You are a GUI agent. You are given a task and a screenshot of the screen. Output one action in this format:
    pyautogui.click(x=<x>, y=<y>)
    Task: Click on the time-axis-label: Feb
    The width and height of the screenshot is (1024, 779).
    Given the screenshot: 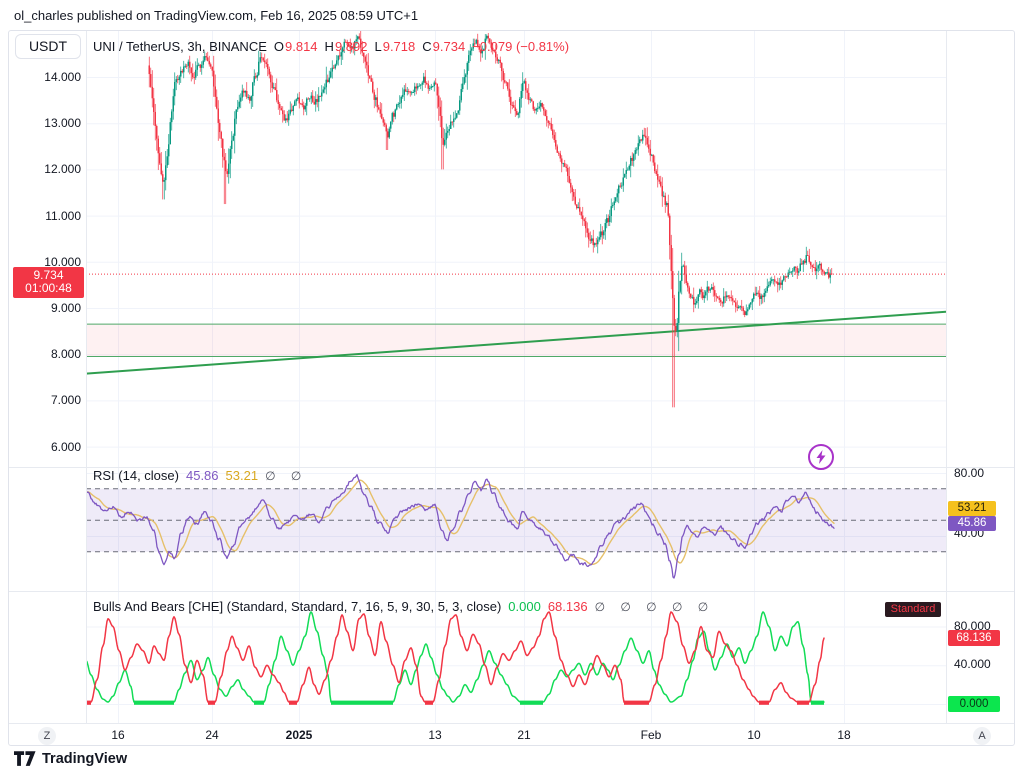 What is the action you would take?
    pyautogui.click(x=651, y=735)
    